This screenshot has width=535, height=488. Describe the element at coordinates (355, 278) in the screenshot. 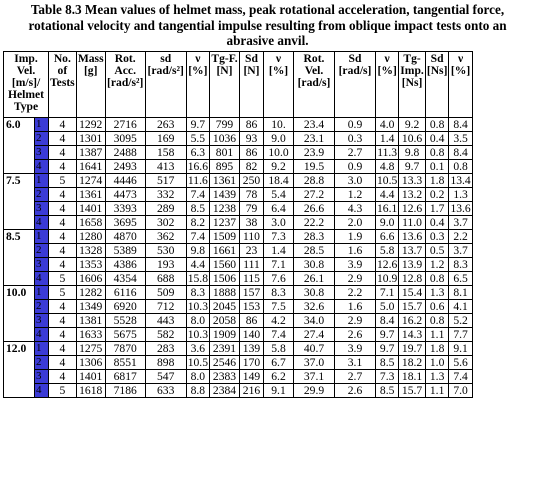

I see `sd-vel-cell: 2.9` at that location.